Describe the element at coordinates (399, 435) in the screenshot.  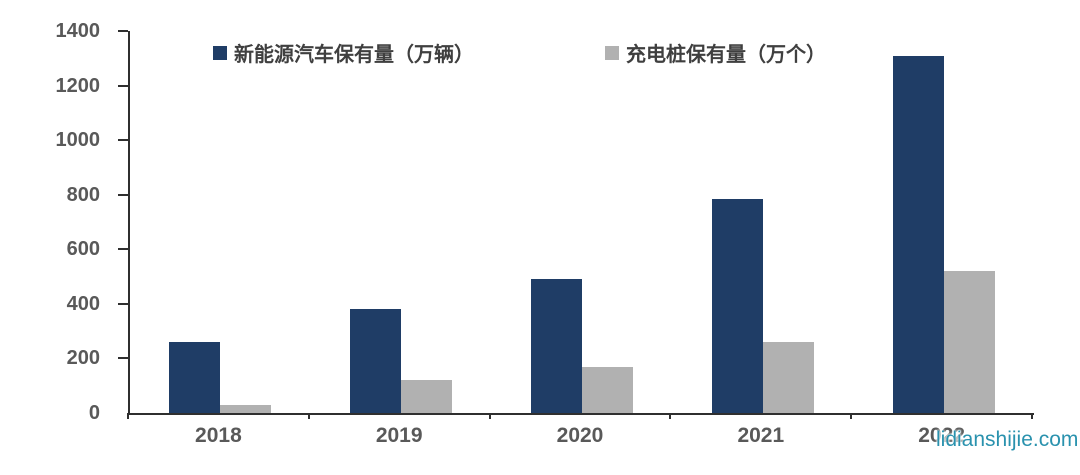
I see `x-axis-category-label: 2019` at that location.